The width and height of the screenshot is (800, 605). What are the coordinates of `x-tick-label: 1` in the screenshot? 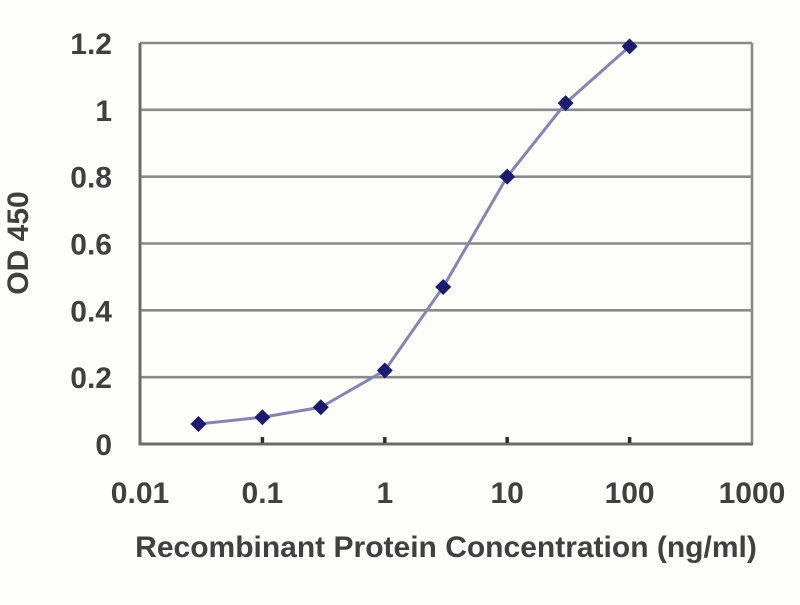 It's located at (384, 493).